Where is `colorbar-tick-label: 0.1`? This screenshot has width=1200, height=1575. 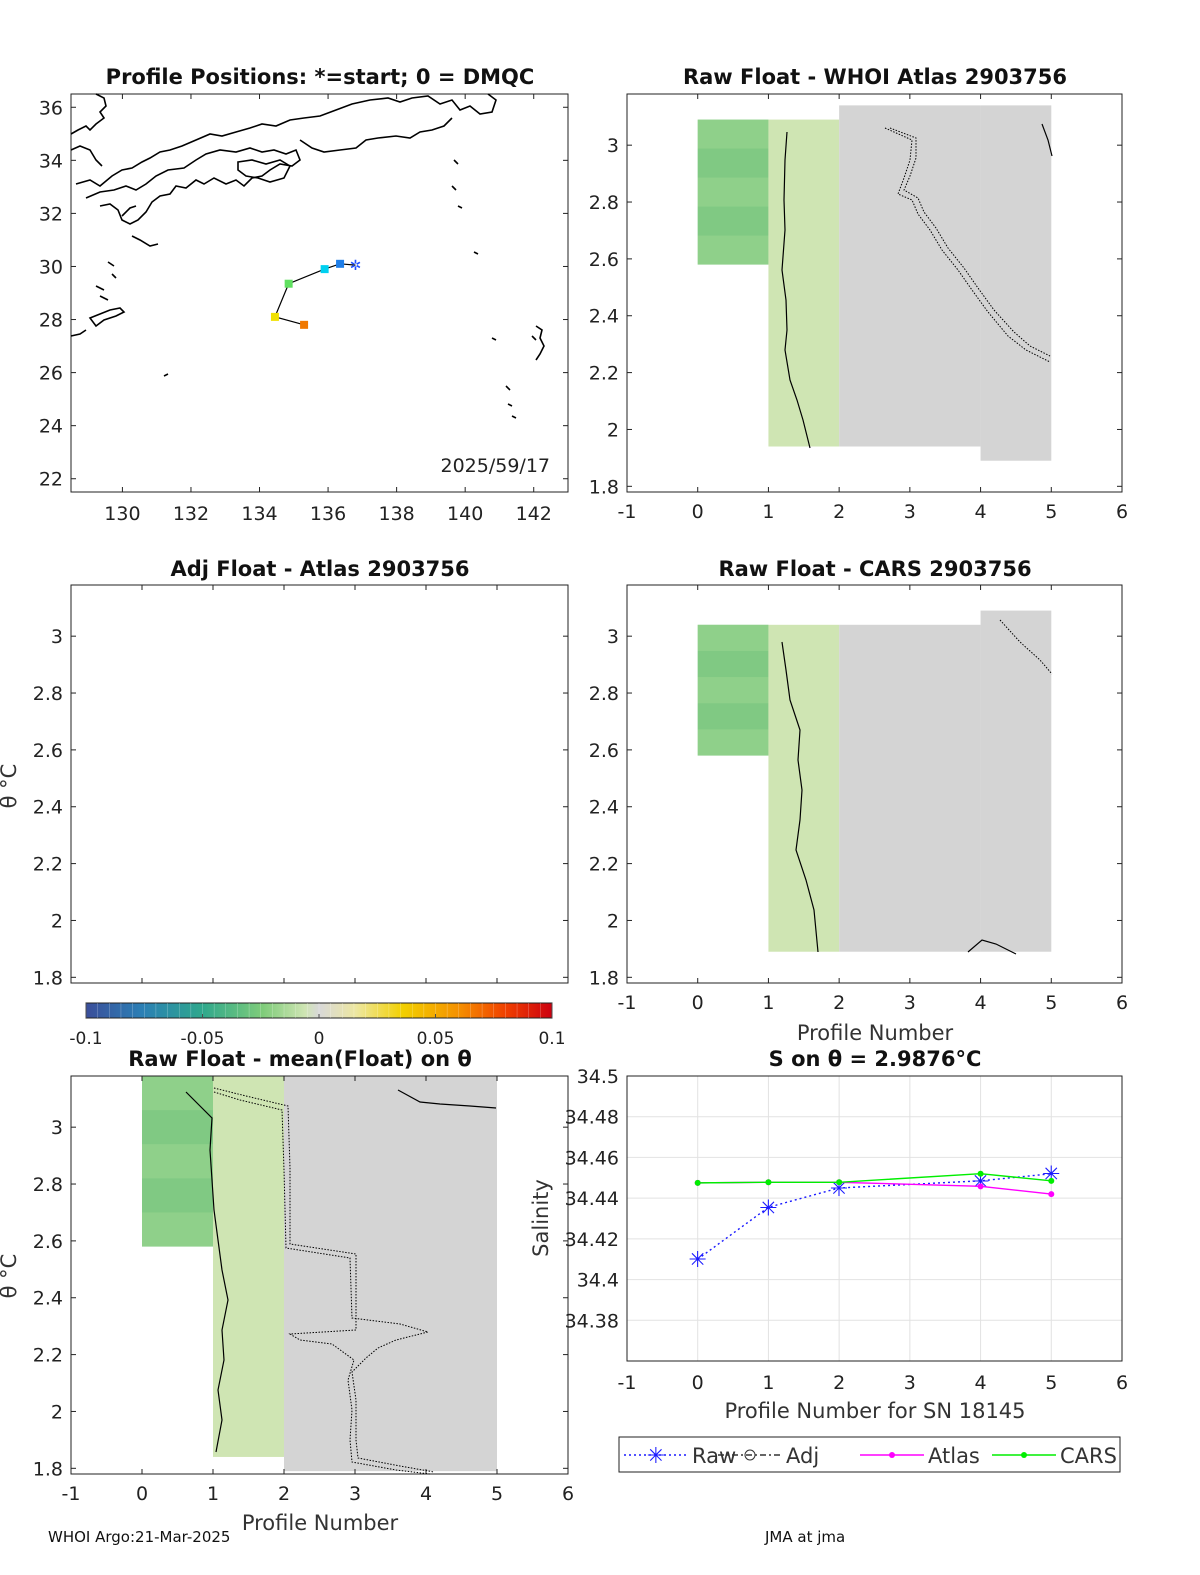
colorbar-tick-label: 0.1 is located at coordinates (551, 1039).